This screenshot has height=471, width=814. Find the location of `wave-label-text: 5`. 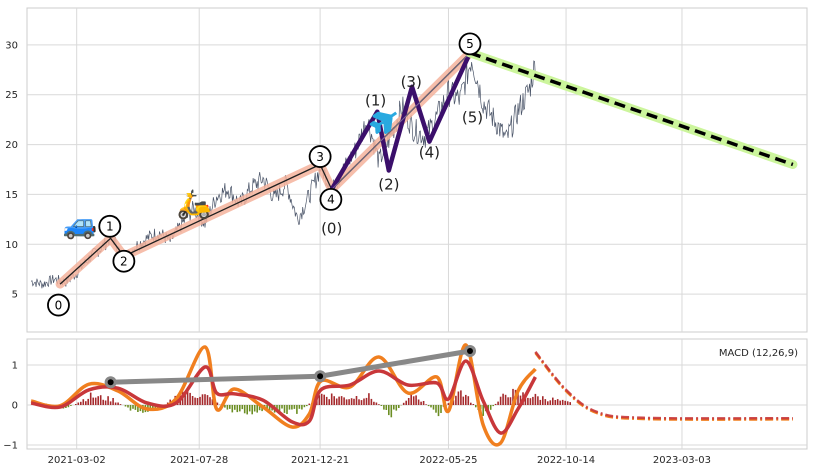

wave-label-text: 5 is located at coordinates (470, 44).